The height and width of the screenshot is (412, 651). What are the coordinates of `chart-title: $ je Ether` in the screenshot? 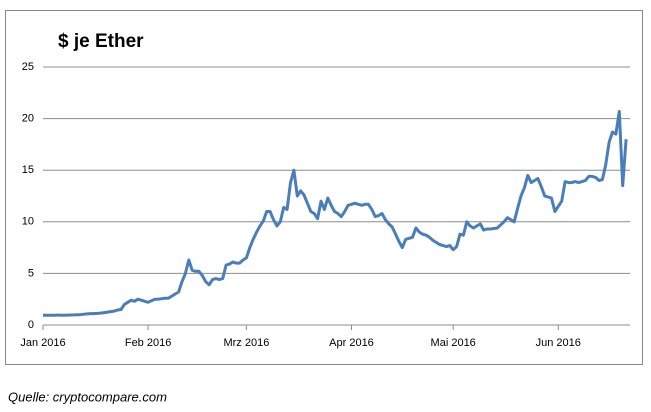 It's located at (101, 41).